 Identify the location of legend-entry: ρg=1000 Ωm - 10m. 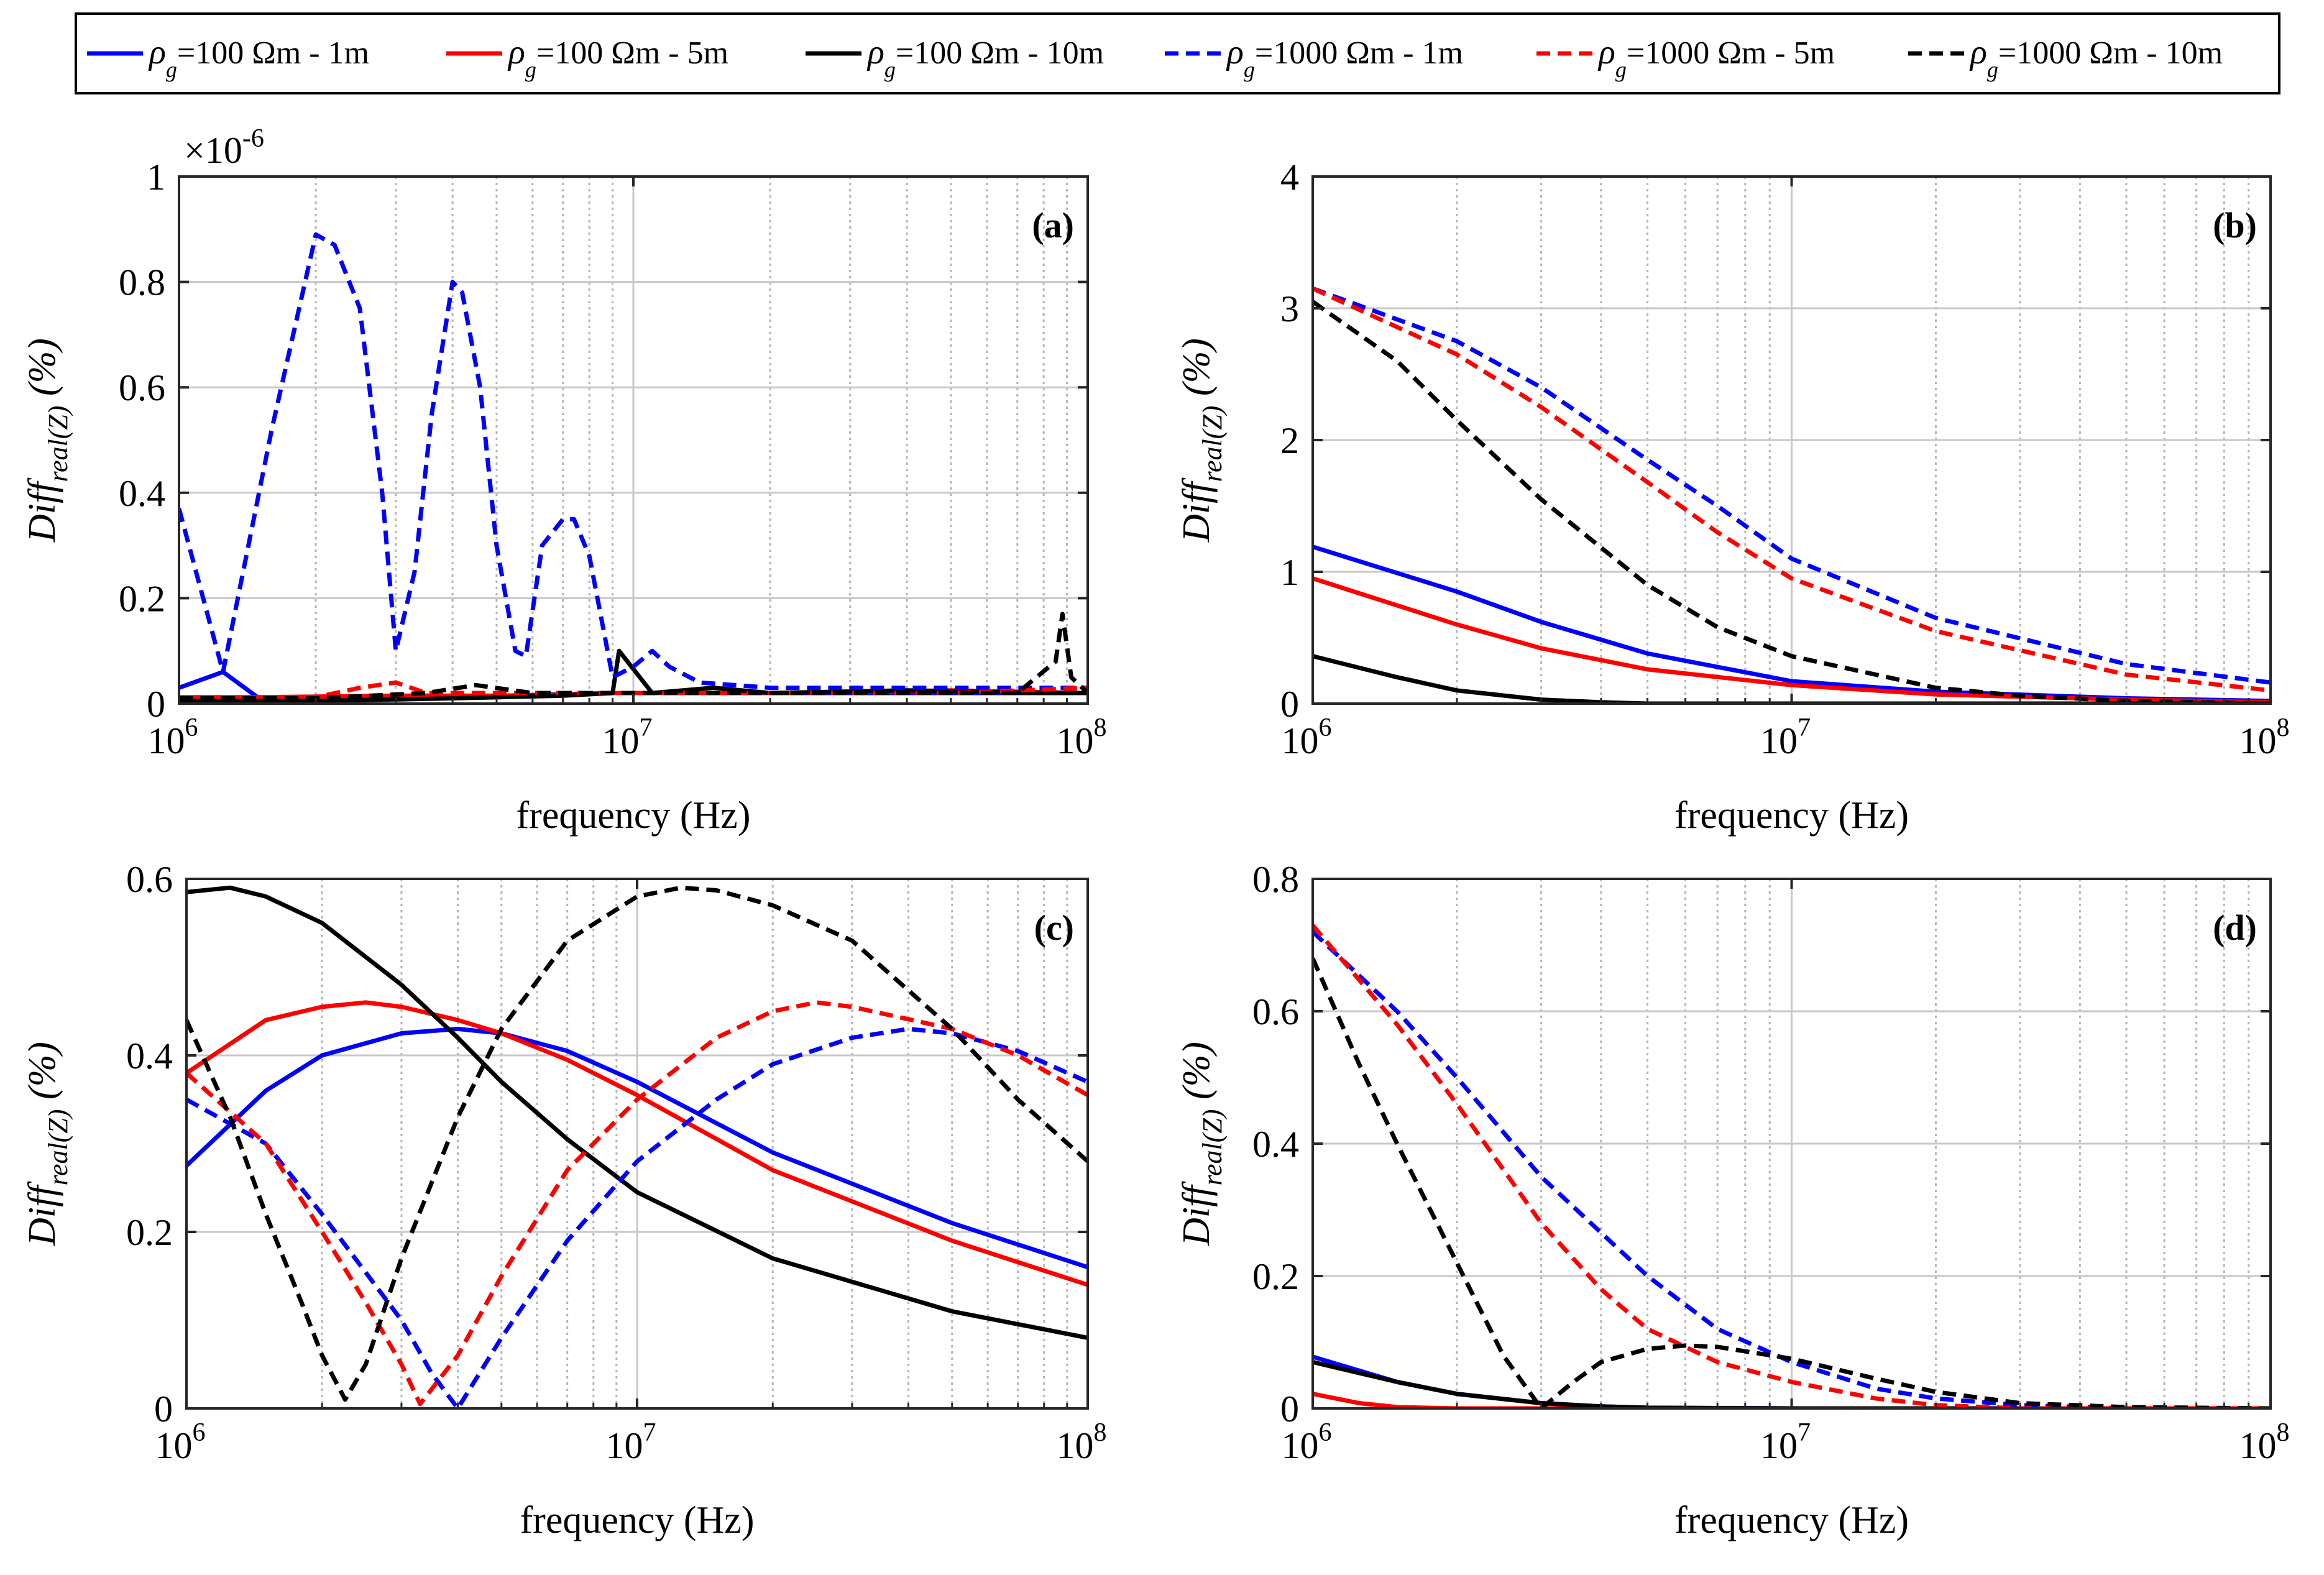
(2065, 57).